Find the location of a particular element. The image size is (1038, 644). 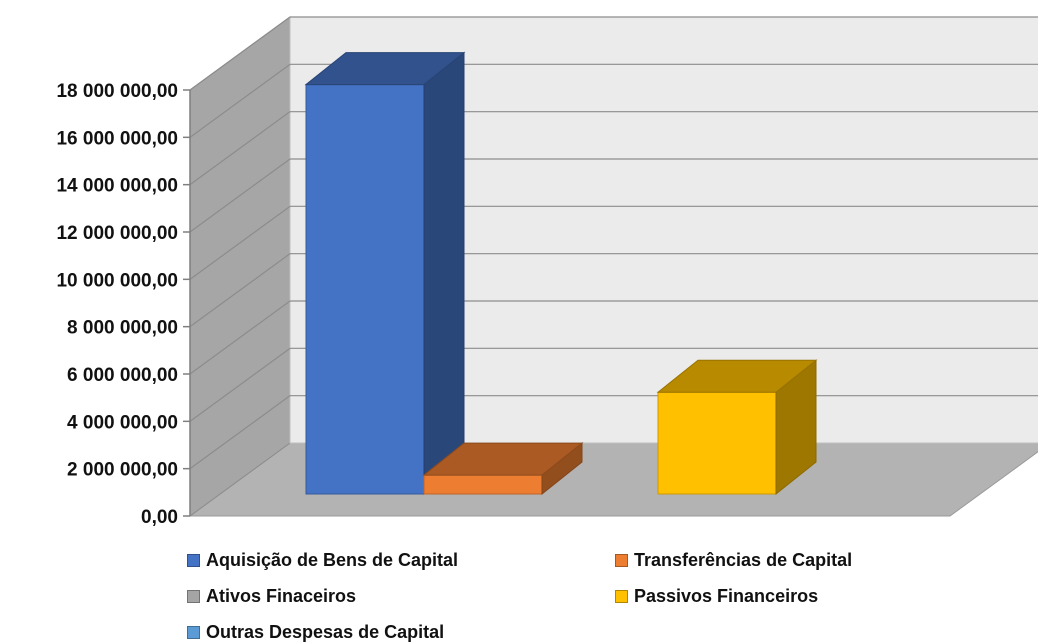

y-tick-label: 8 000 000,00 is located at coordinates (122, 328).